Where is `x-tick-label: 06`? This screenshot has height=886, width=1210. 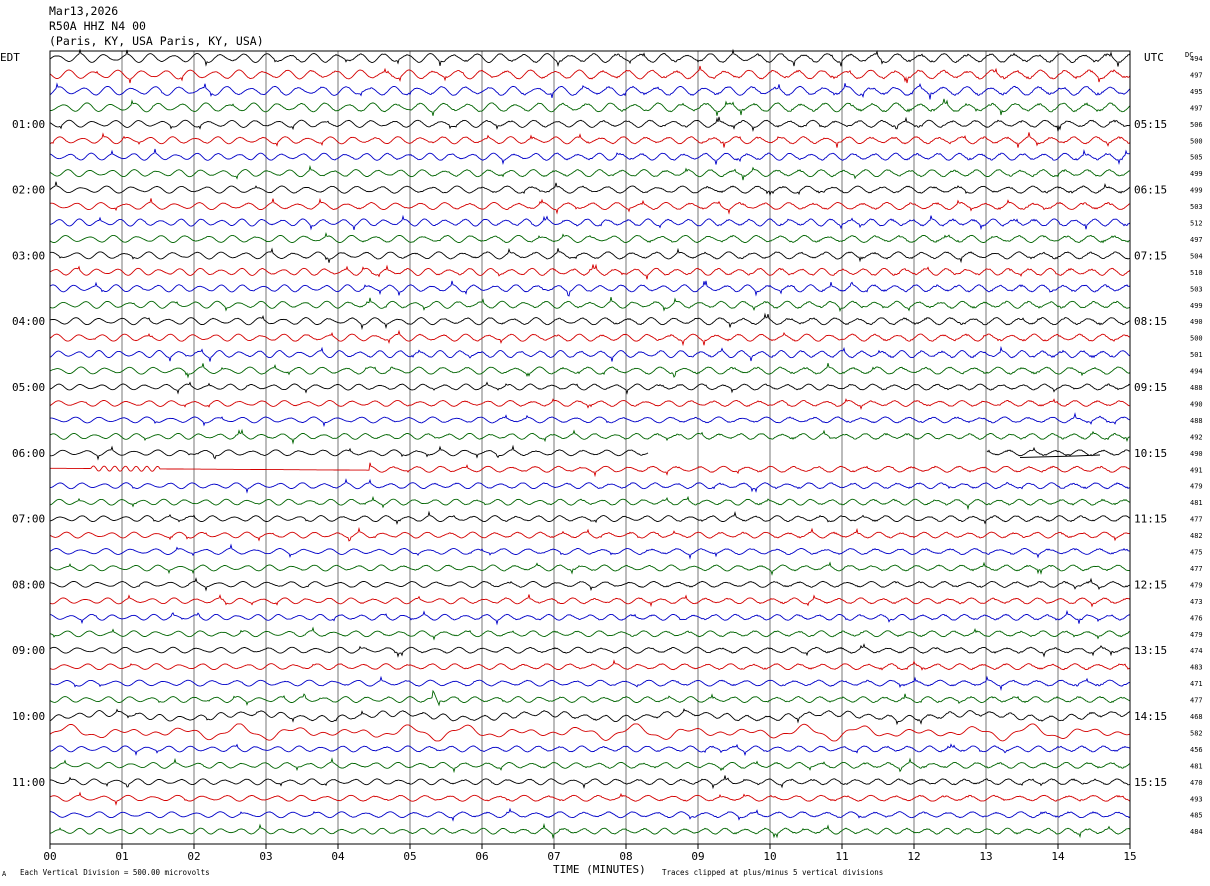
x-tick-label: 06 is located at coordinates (481, 856).